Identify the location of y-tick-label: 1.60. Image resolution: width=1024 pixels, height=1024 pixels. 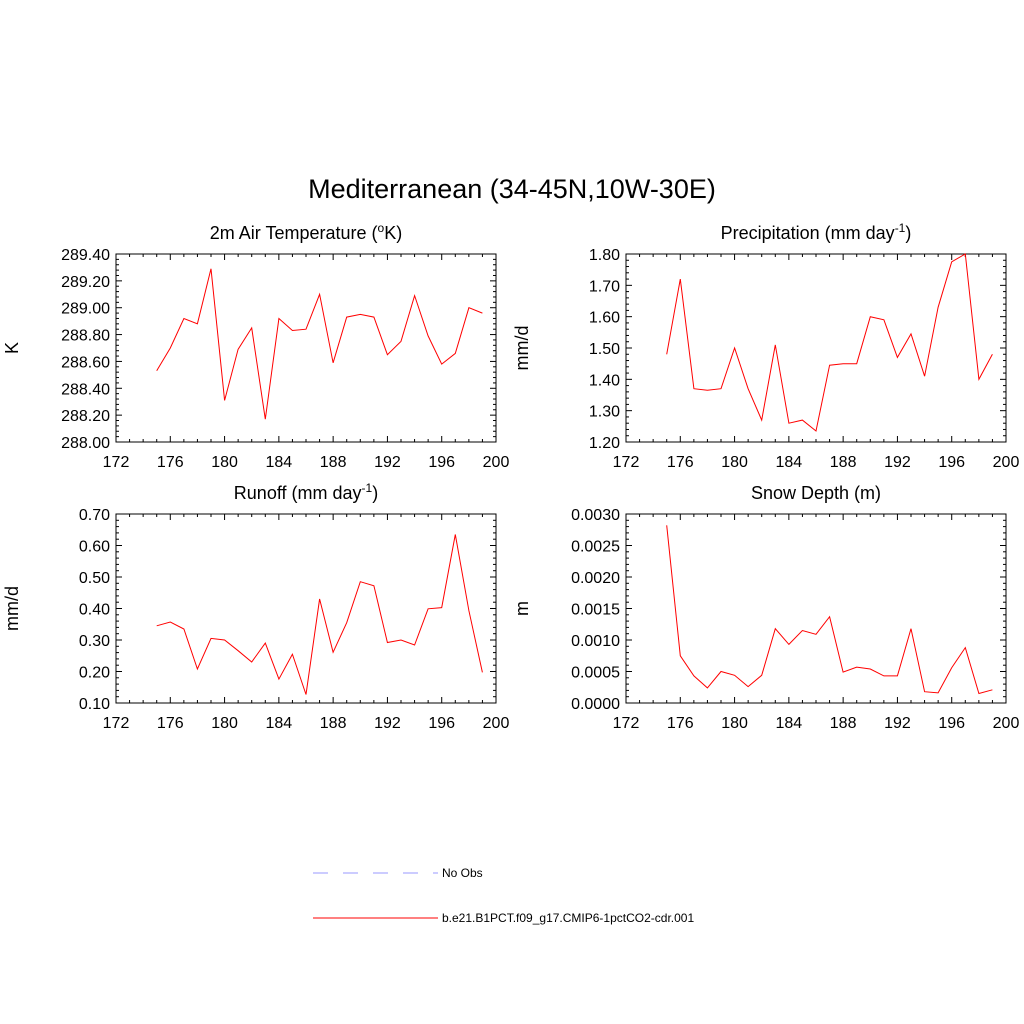
(604, 318).